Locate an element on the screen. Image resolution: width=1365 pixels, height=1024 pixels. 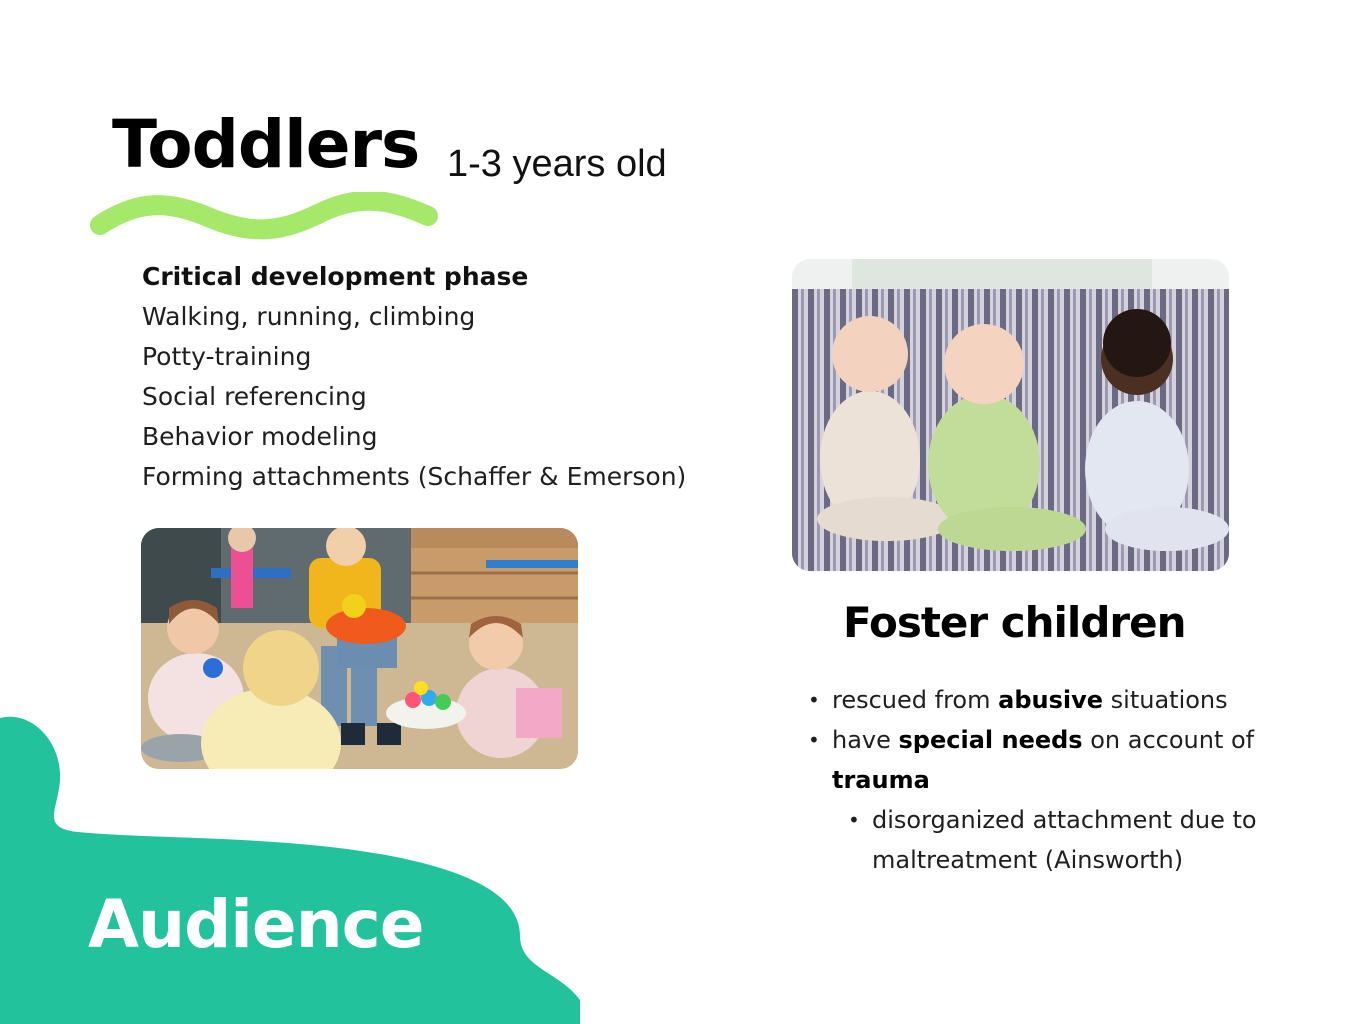
toddler-list-heading: Critical development phase is located at coordinates (335, 276).